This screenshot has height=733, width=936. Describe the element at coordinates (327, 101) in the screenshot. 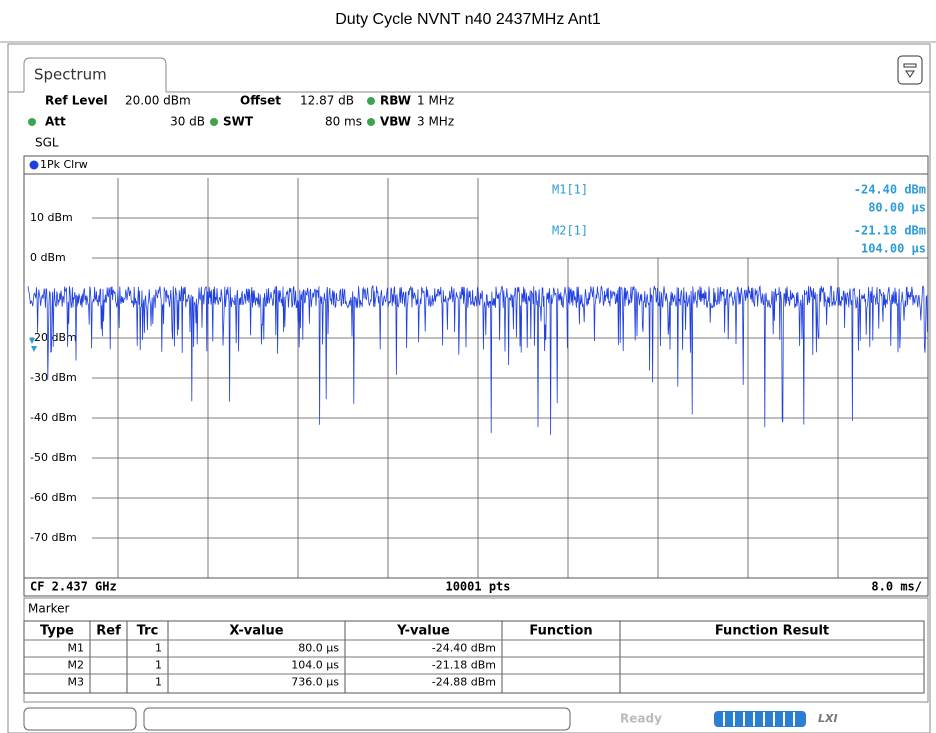

I see `setting-value: 12.87 dB` at that location.